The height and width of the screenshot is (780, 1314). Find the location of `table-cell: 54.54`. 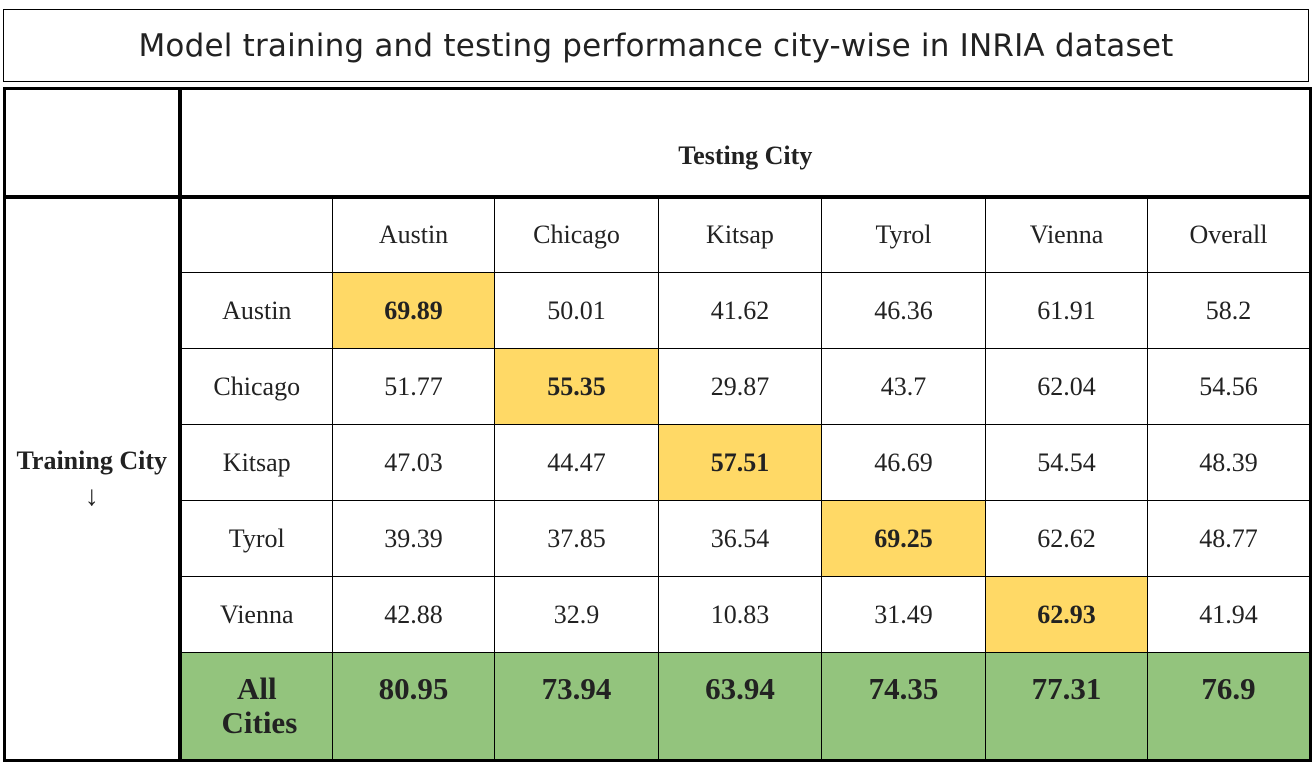

table-cell: 54.54 is located at coordinates (1066, 462).